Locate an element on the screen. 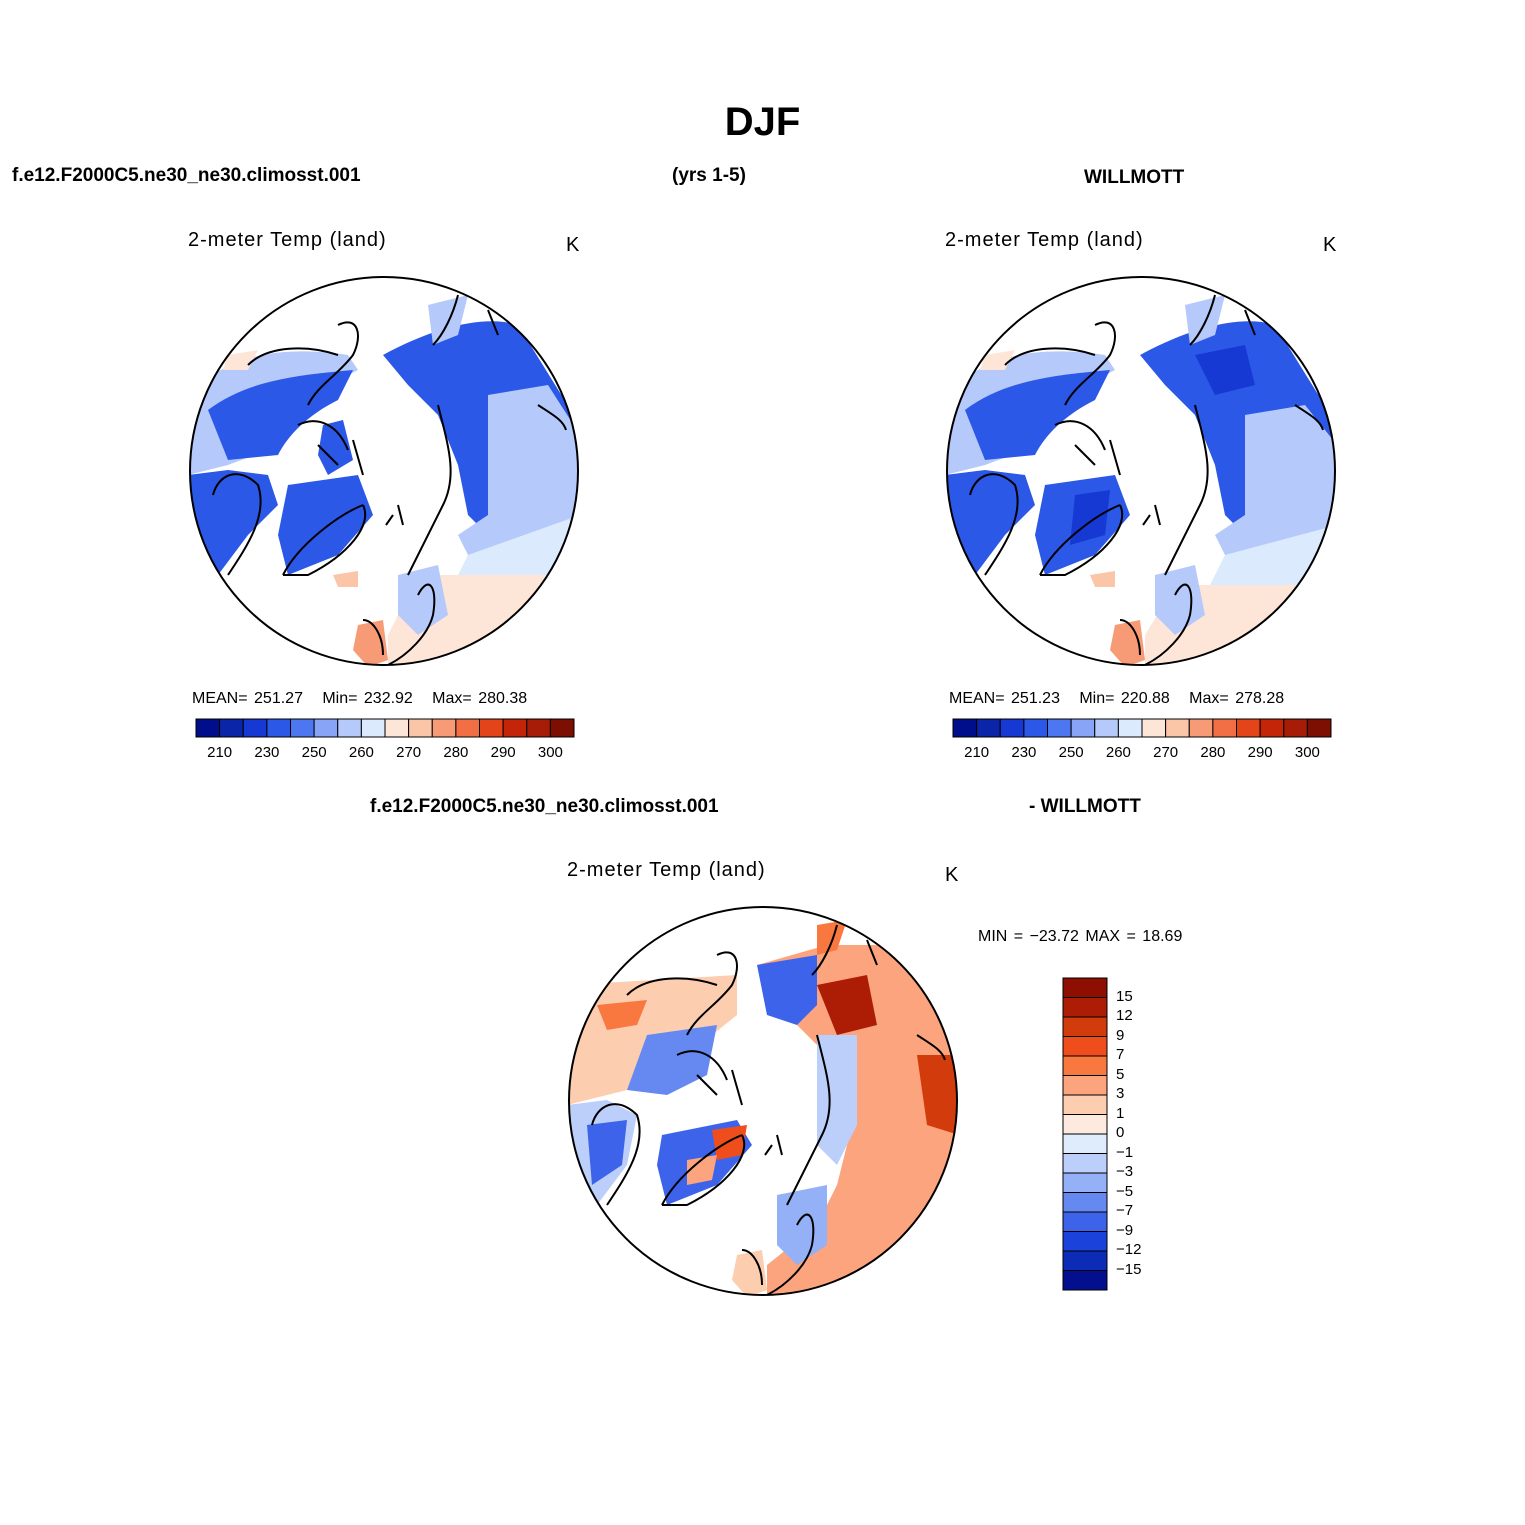  diff-coastlines is located at coordinates (768, 1109).